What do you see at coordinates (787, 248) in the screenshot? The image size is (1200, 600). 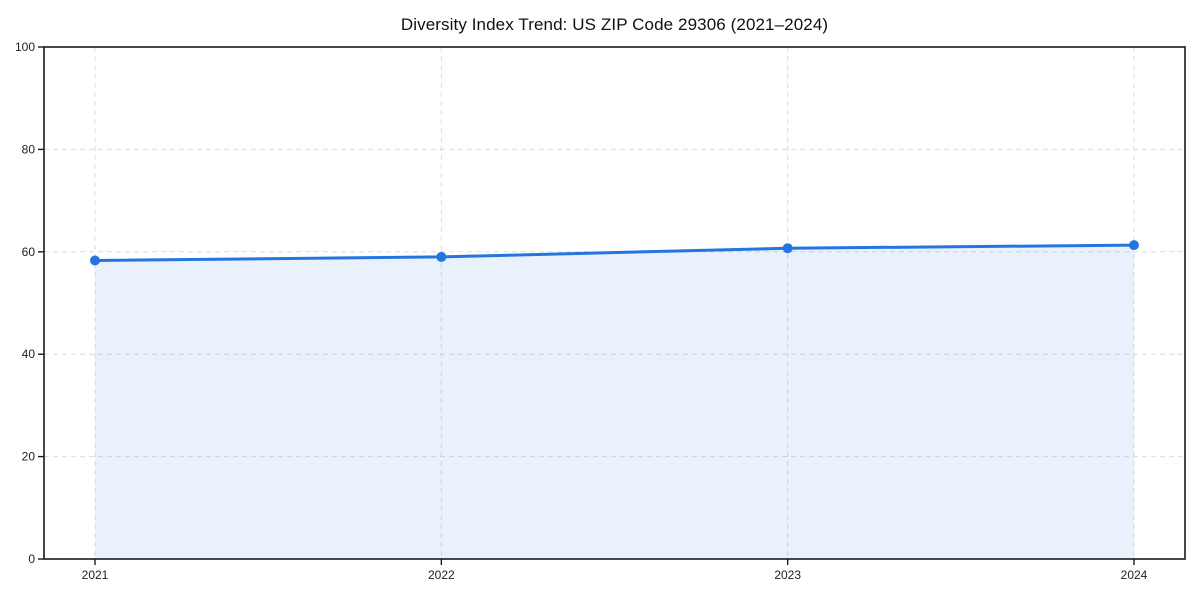 I see `data-point-2023` at bounding box center [787, 248].